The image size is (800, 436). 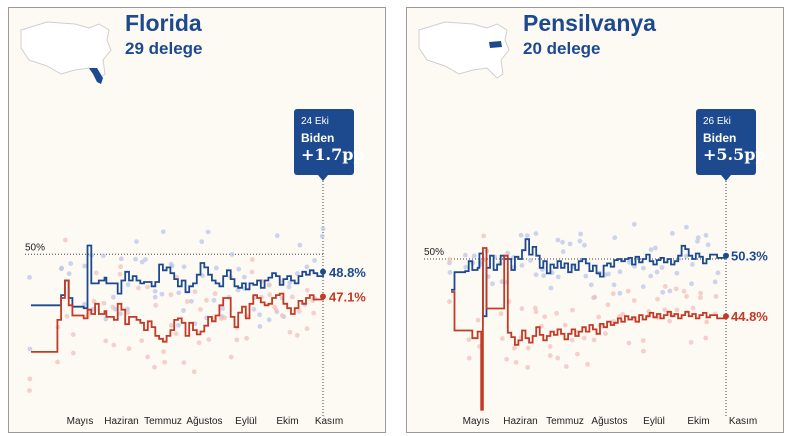 I want to click on delegate-count: 20 delege, so click(x=562, y=48).